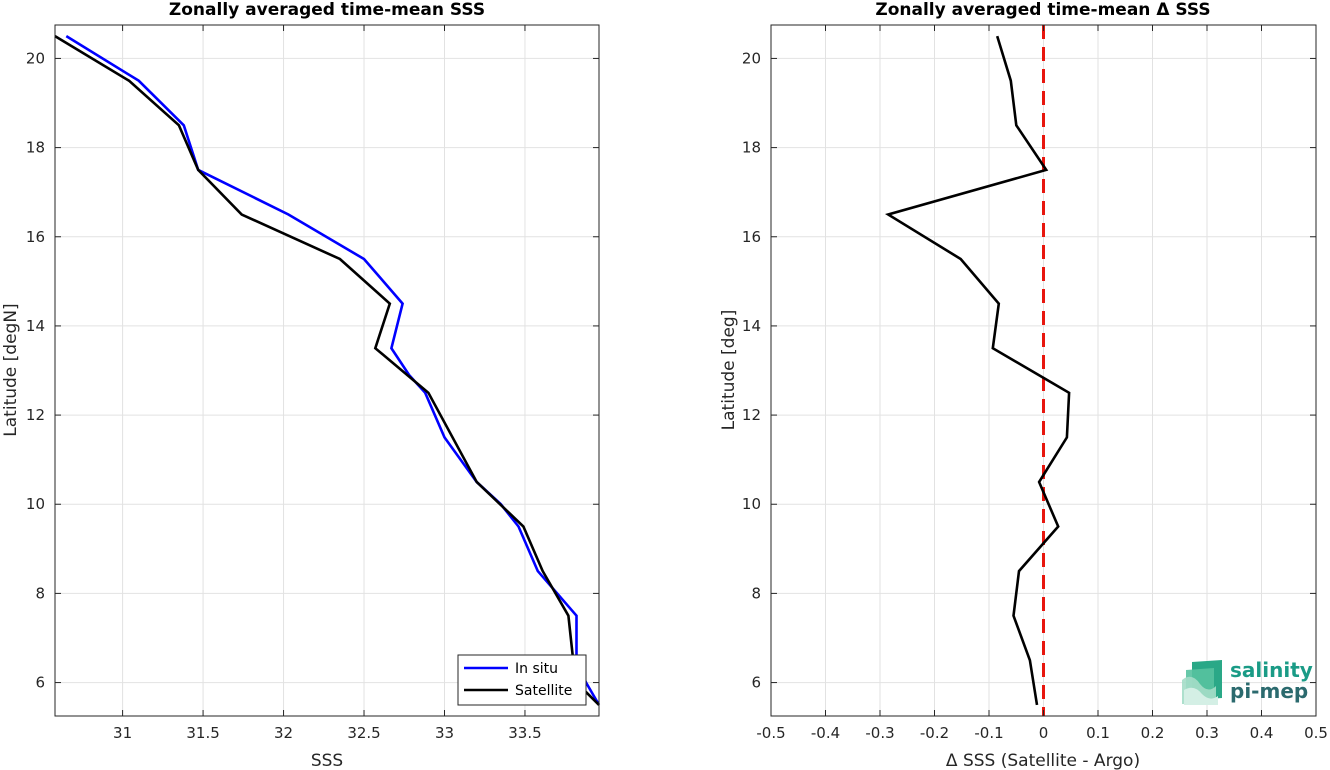 The height and width of the screenshot is (770, 1330). I want to click on x-tick-label: -0.3, so click(879, 733).